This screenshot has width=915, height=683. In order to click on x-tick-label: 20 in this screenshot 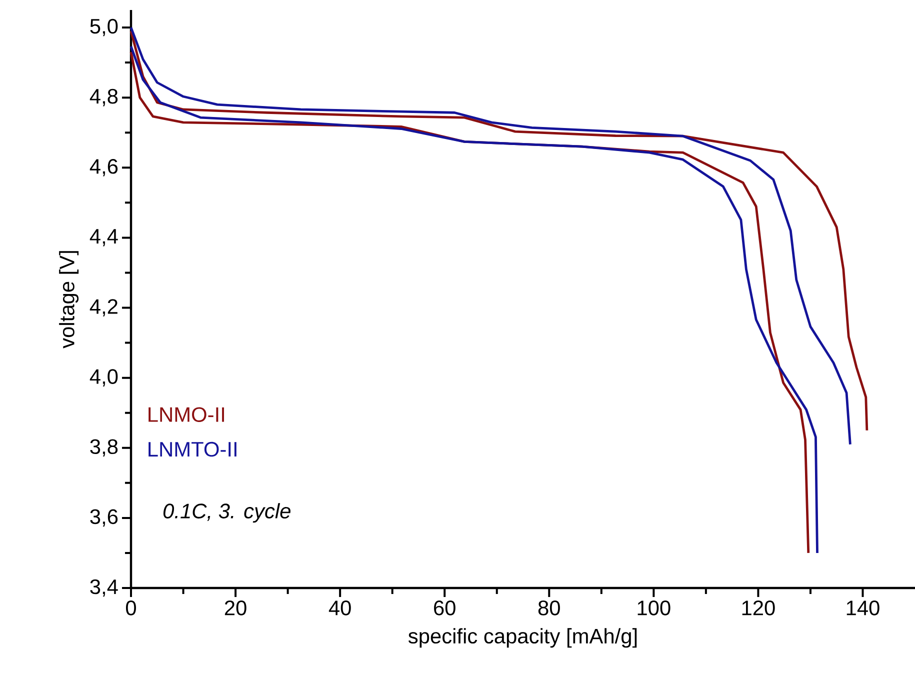, I will do `click(235, 608)`.